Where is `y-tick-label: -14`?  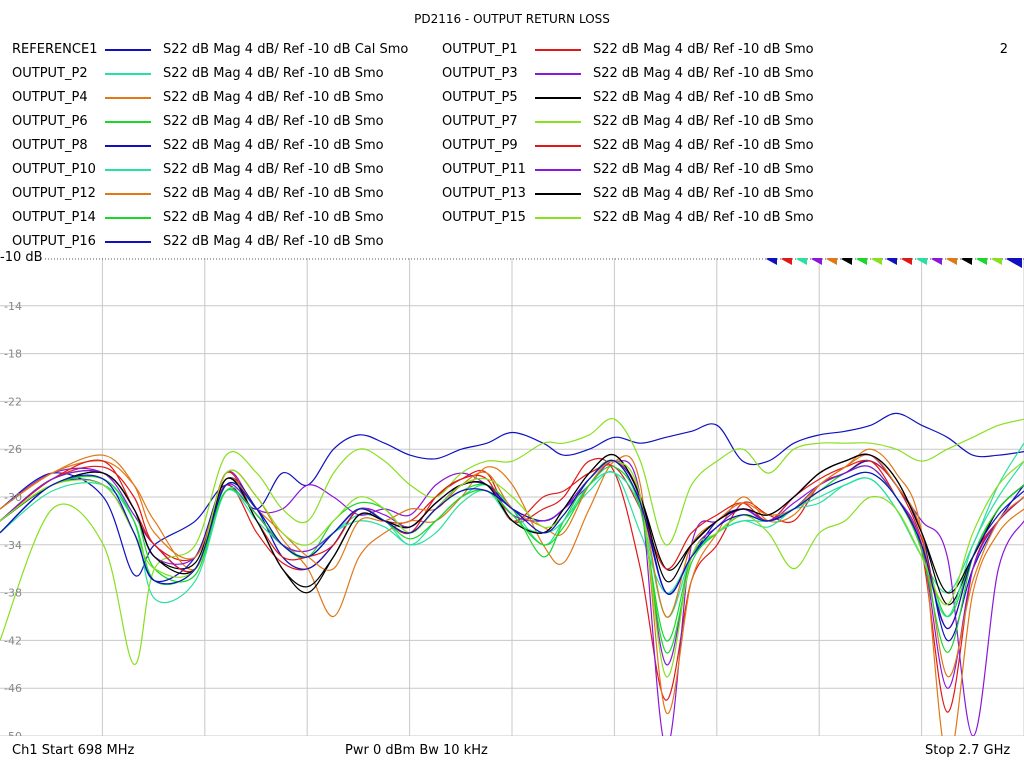
y-tick-label: -14 is located at coordinates (13, 306).